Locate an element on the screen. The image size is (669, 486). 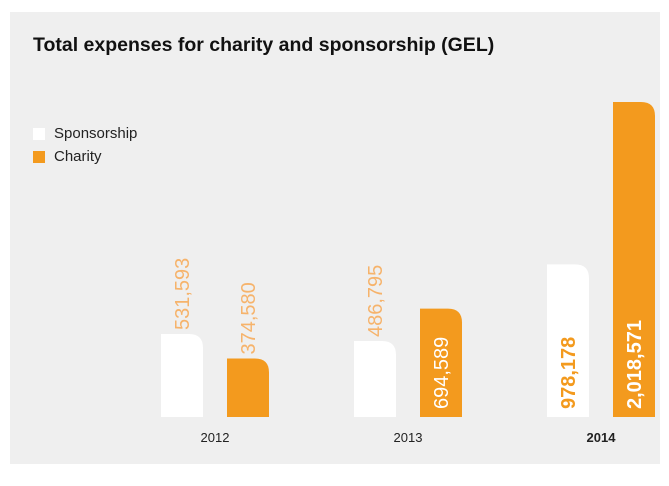
legend-swatch-sponsorship is located at coordinates (39, 133).